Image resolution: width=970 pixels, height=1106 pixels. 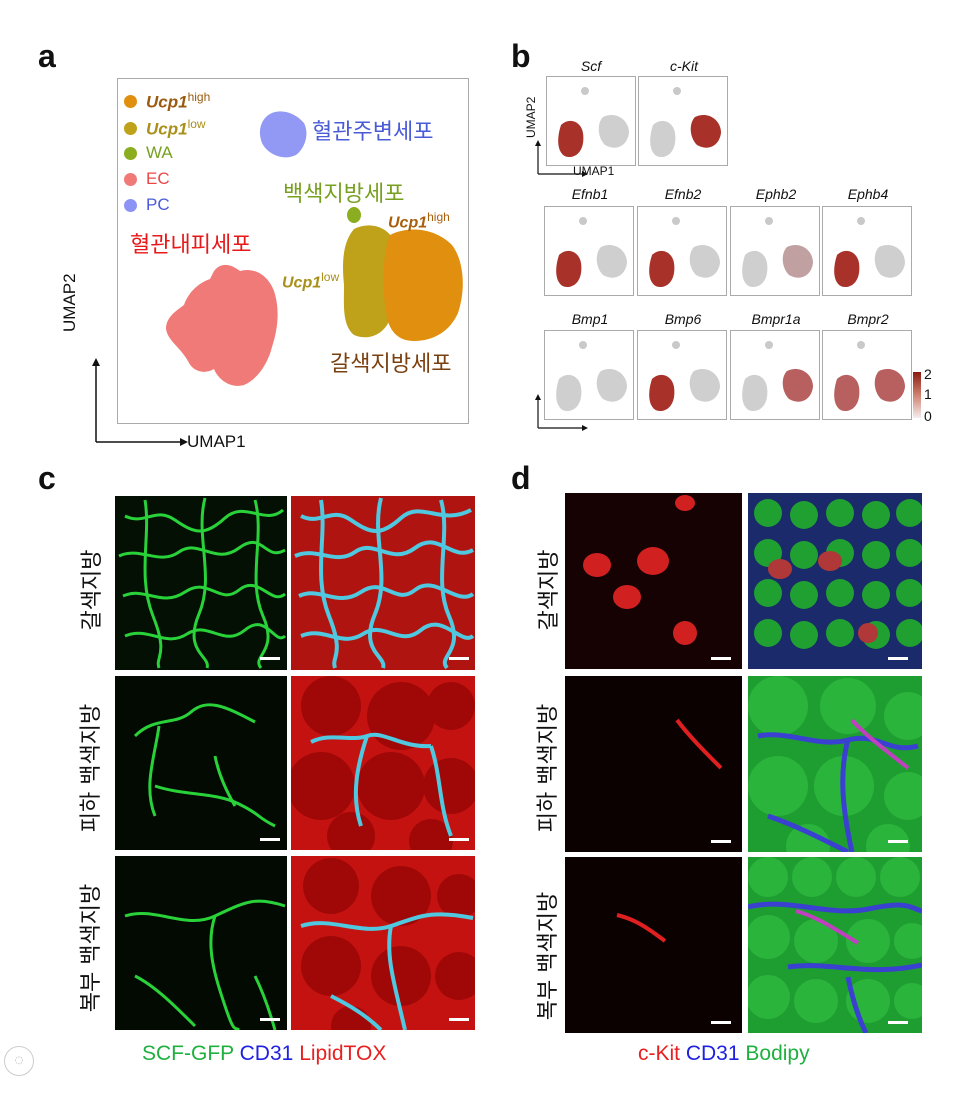 I want to click on label-ucp1-high-cluster: Ucp1high, so click(x=419, y=221).